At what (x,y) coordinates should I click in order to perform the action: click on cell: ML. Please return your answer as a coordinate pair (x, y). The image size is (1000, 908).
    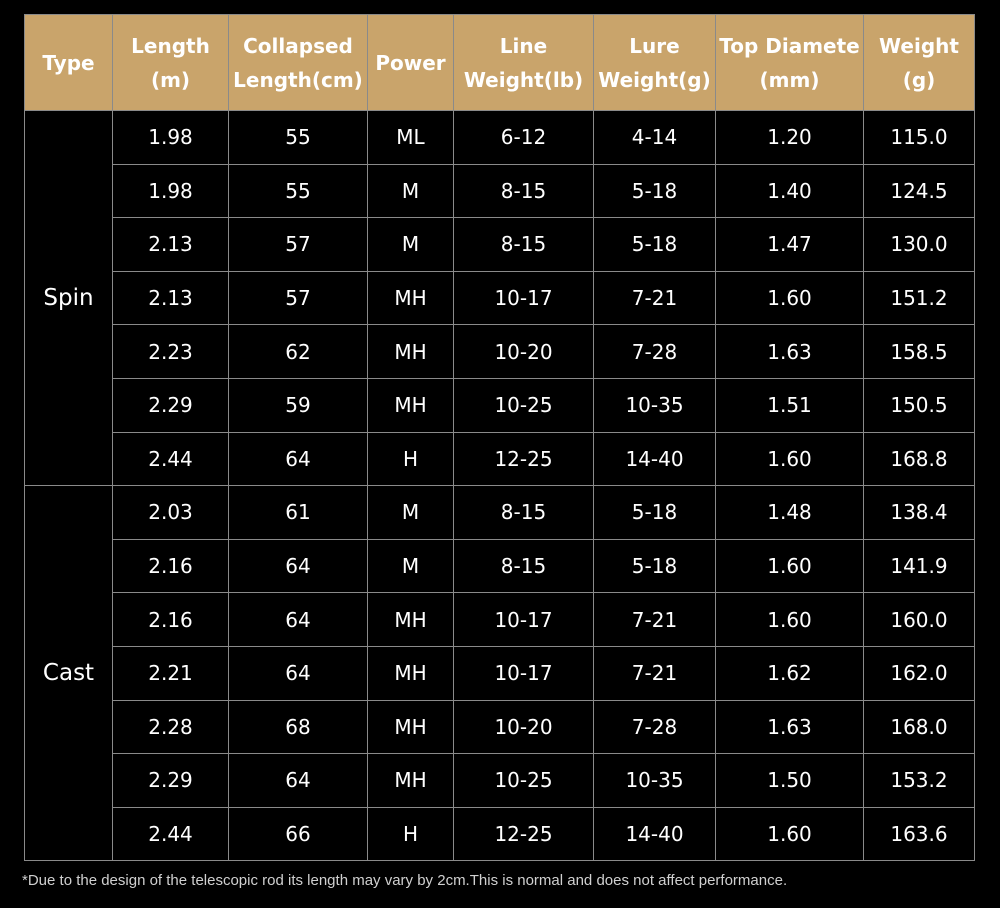
    Looking at the image, I should click on (410, 137).